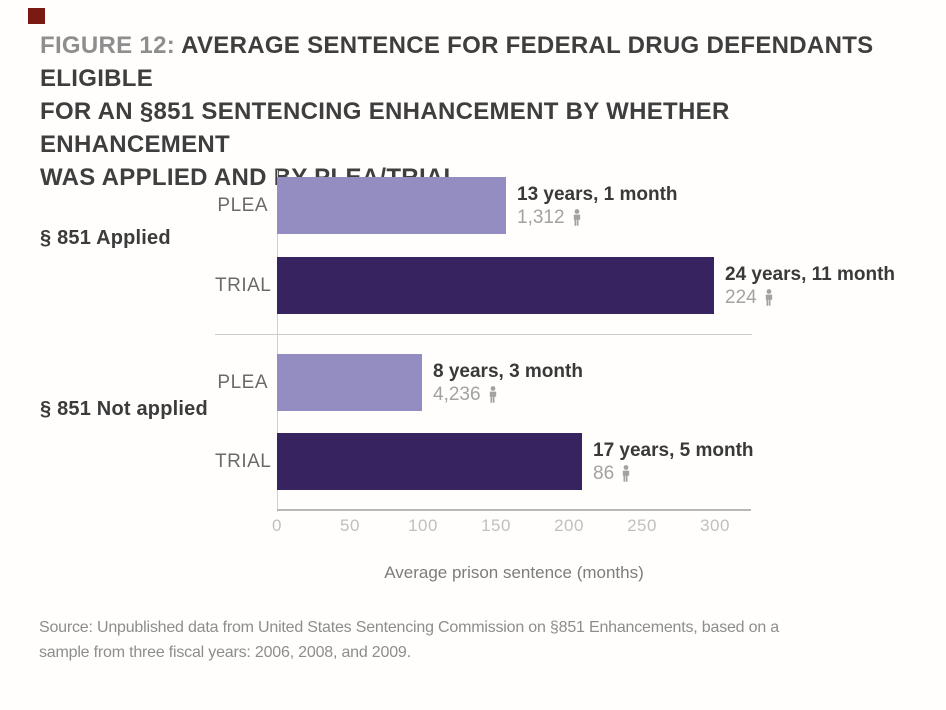  I want to click on value-labels: 8 years, 3 month 4,236, so click(508, 383).